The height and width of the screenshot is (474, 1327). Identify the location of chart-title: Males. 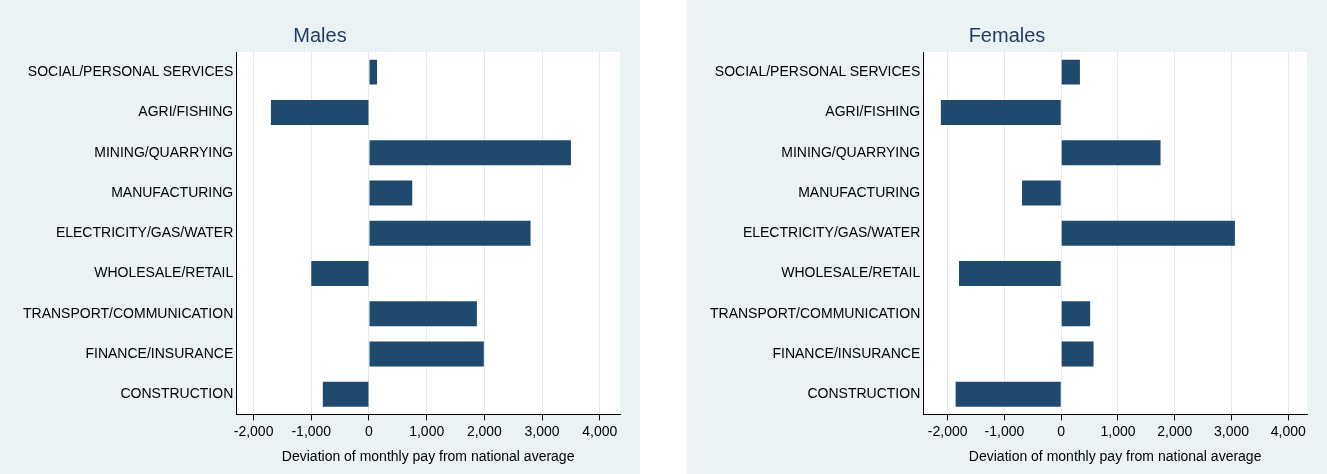
(320, 34).